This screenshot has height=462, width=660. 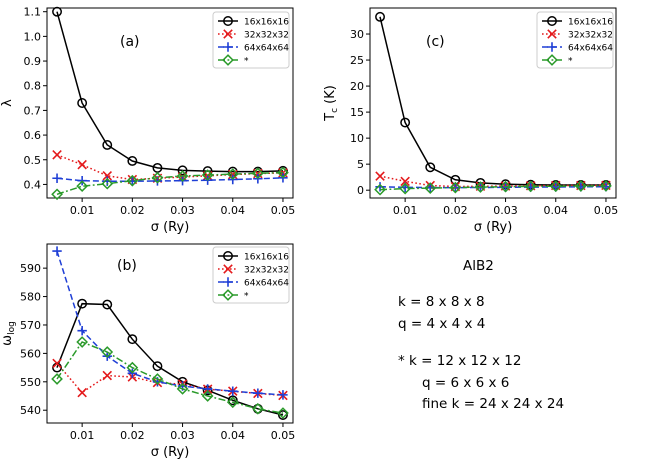 What do you see at coordinates (30, 268) in the screenshot?
I see `y-tick-label: 590` at bounding box center [30, 268].